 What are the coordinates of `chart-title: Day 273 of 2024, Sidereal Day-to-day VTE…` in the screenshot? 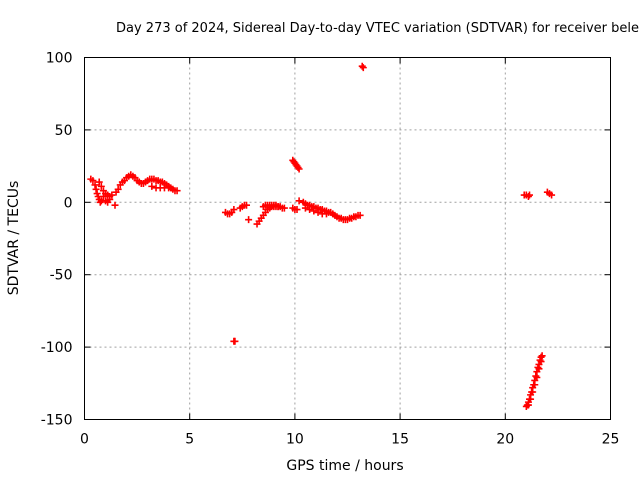 It's located at (377, 28).